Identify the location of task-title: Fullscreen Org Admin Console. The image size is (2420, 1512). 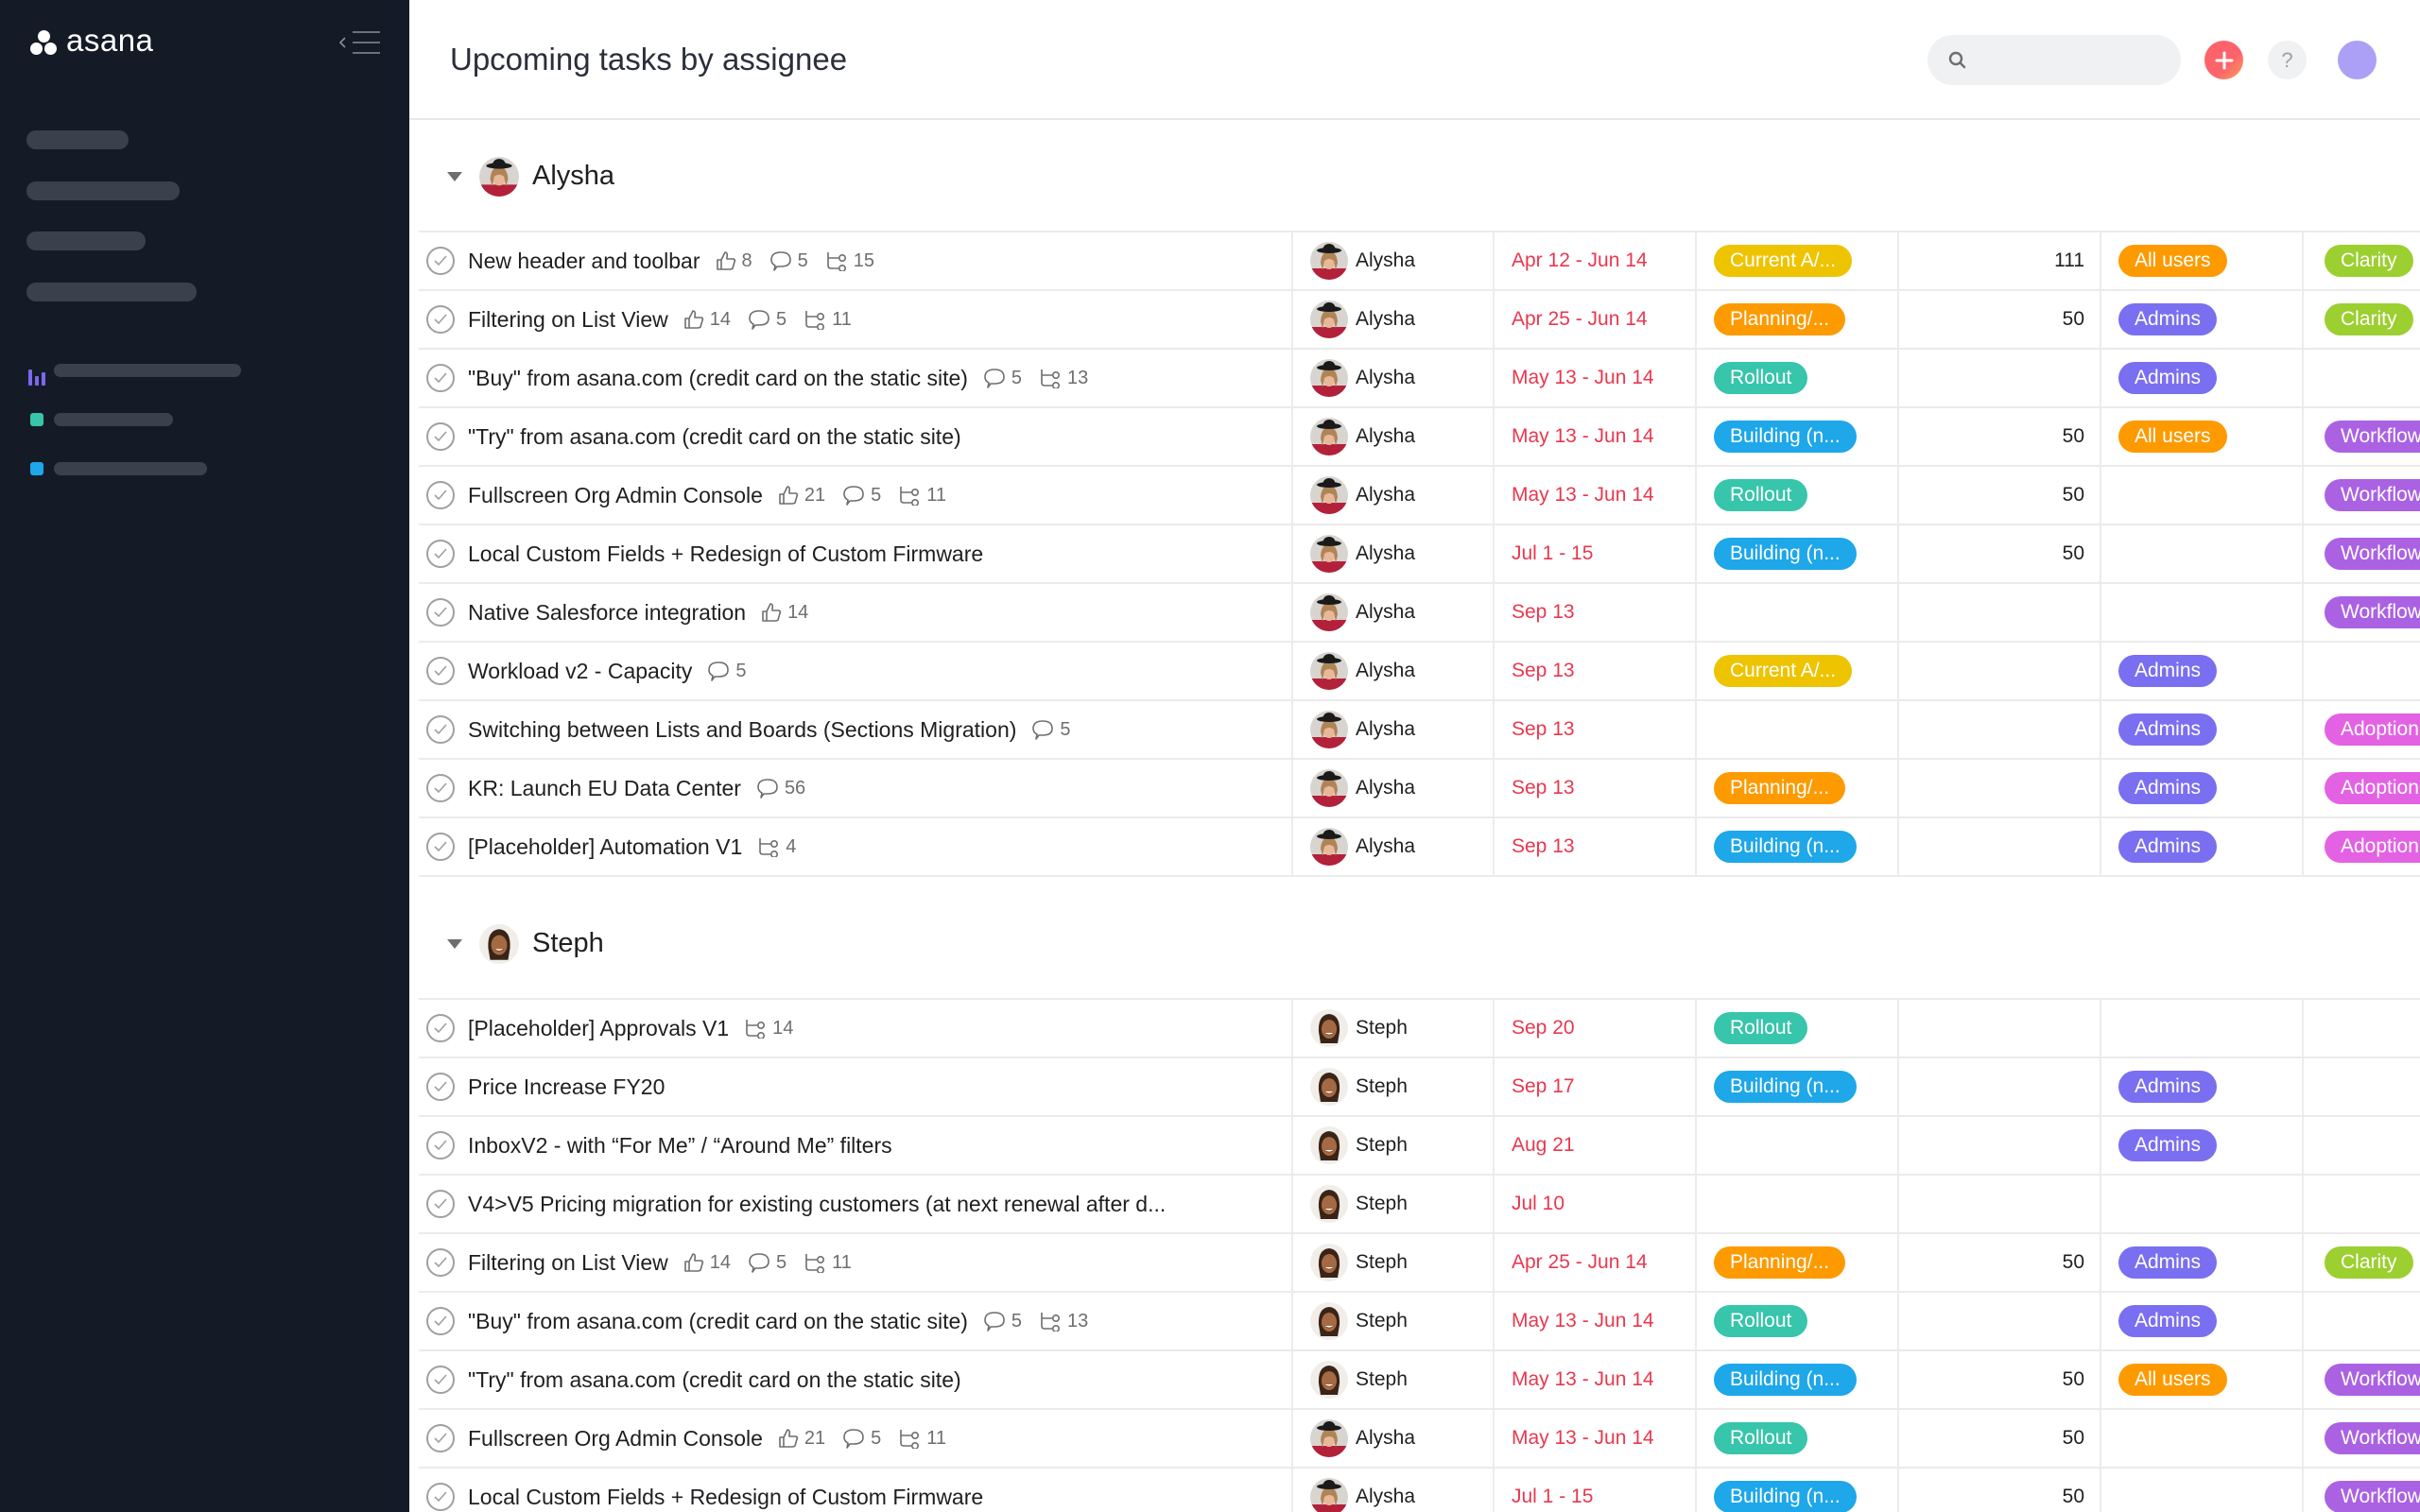
(615, 1438).